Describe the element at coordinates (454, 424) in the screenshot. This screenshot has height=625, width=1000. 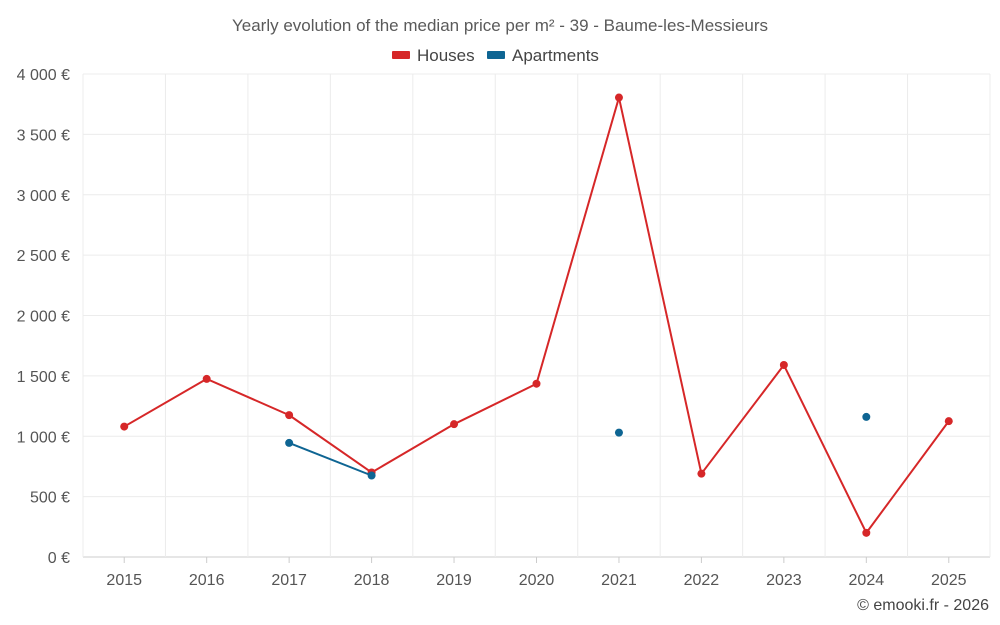
I see `data-point-houses-2019` at that location.